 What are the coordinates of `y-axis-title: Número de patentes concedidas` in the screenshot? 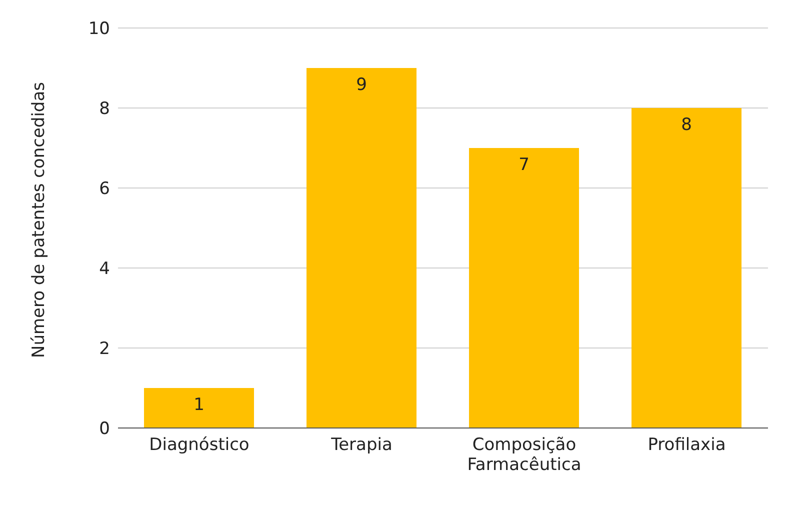 It's located at (39, 220).